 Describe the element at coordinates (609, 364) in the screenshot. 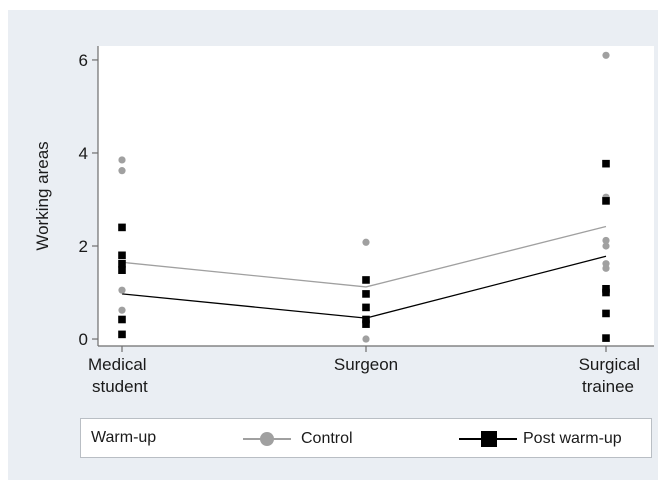

I see `x-tick-label: Surgical` at that location.